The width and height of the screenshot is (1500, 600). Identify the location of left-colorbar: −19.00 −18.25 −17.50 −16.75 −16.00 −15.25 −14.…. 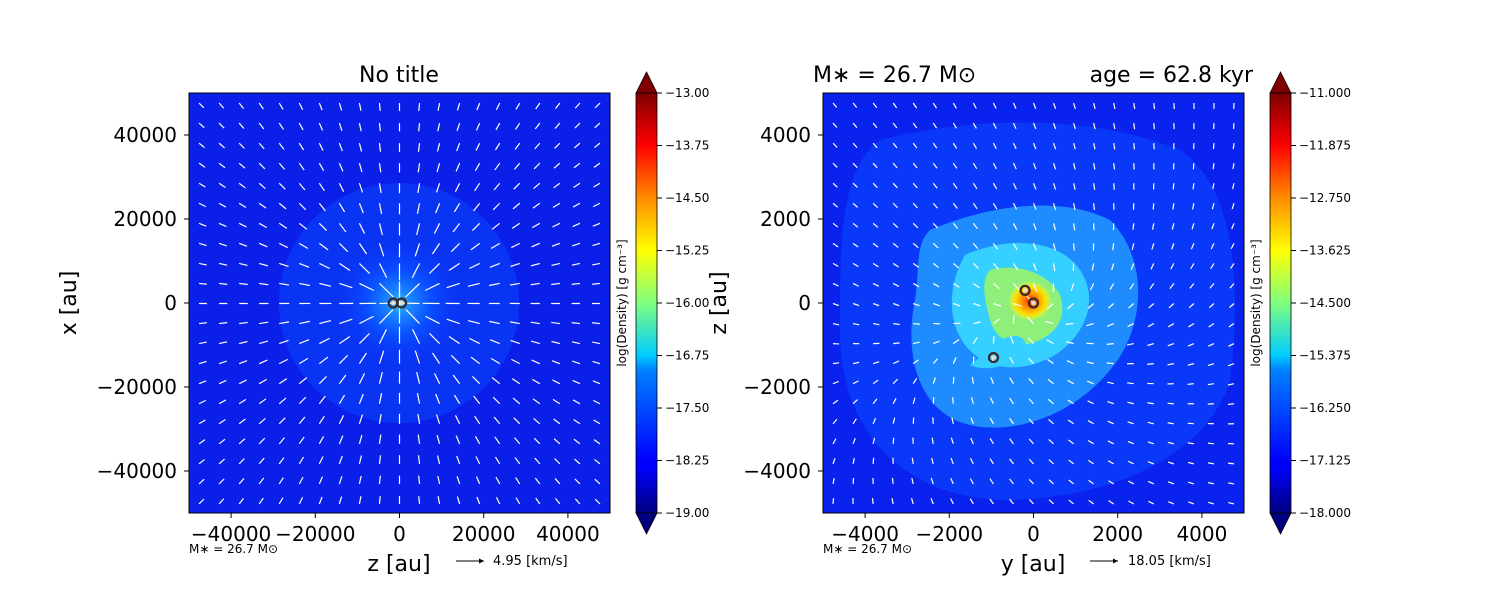
(662, 303).